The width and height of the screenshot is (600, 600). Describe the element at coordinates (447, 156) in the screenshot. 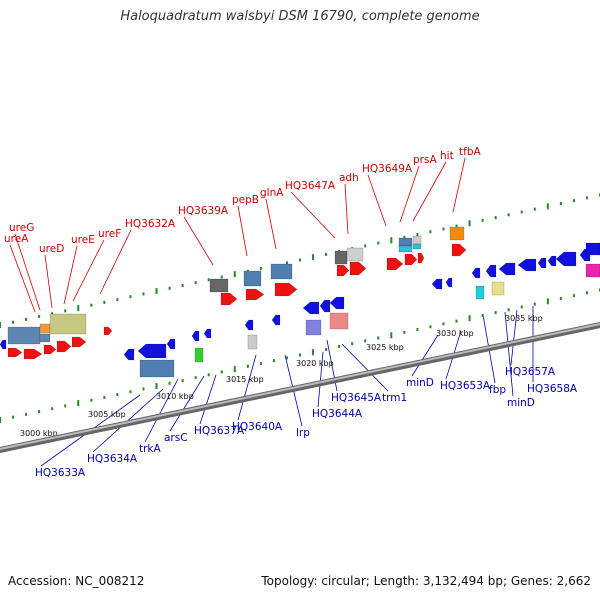

I see `forward-gene-label: hit` at that location.